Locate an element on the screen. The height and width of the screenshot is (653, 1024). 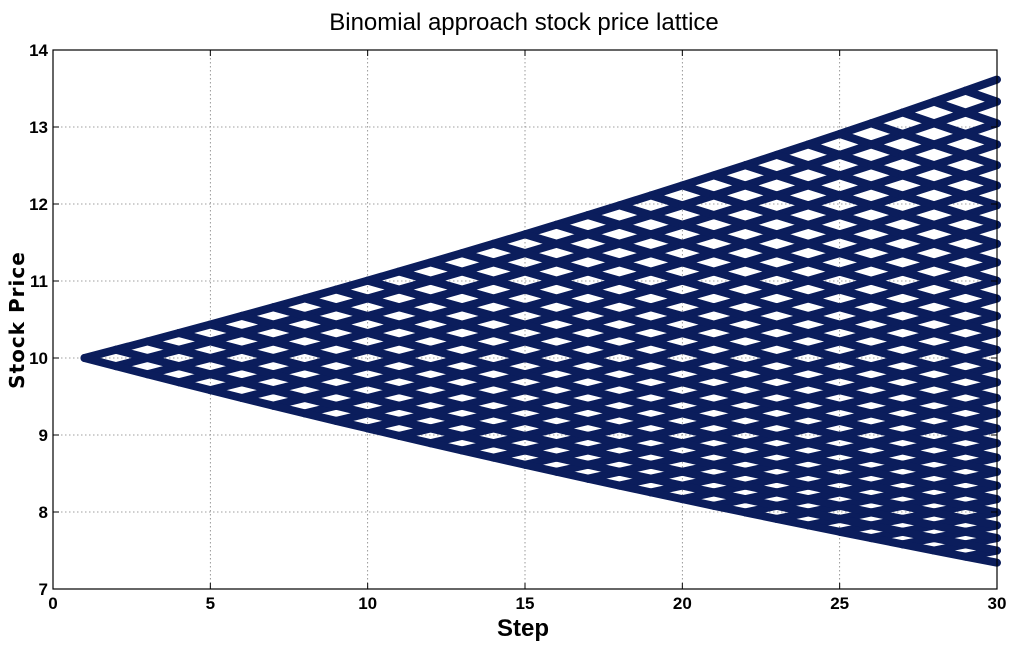
x-tick-label: 25 is located at coordinates (839, 603).